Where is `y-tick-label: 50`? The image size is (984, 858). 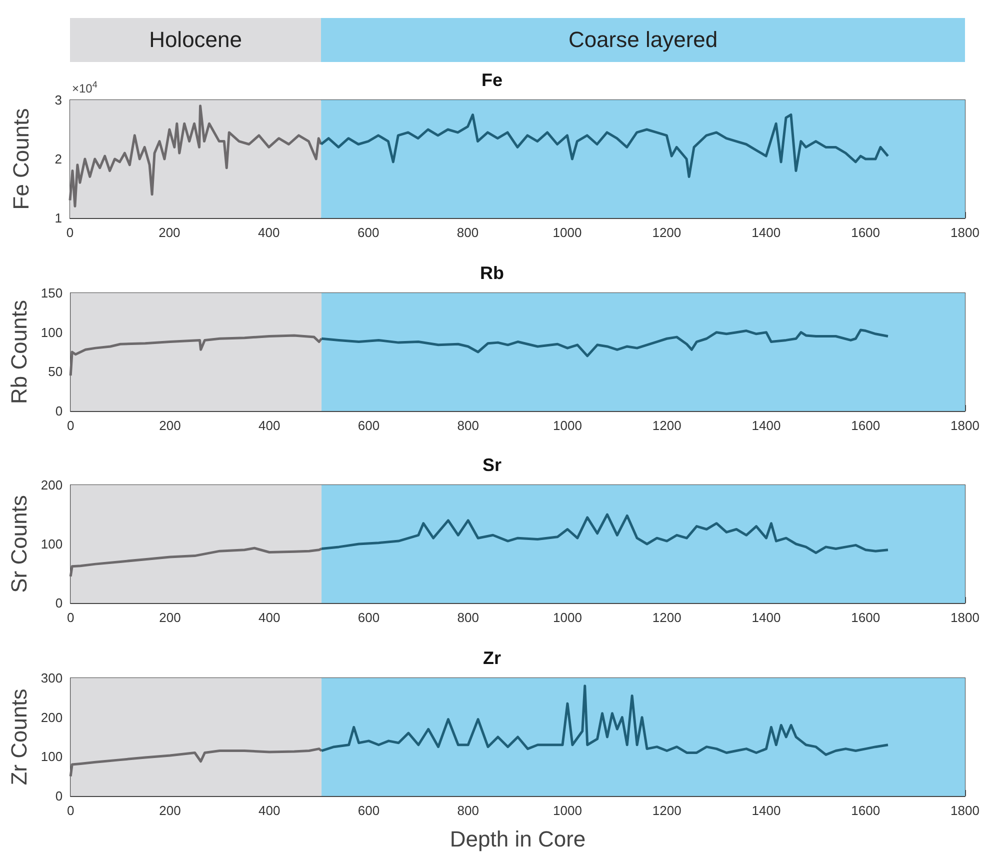 y-tick-label: 50 is located at coordinates (55, 372).